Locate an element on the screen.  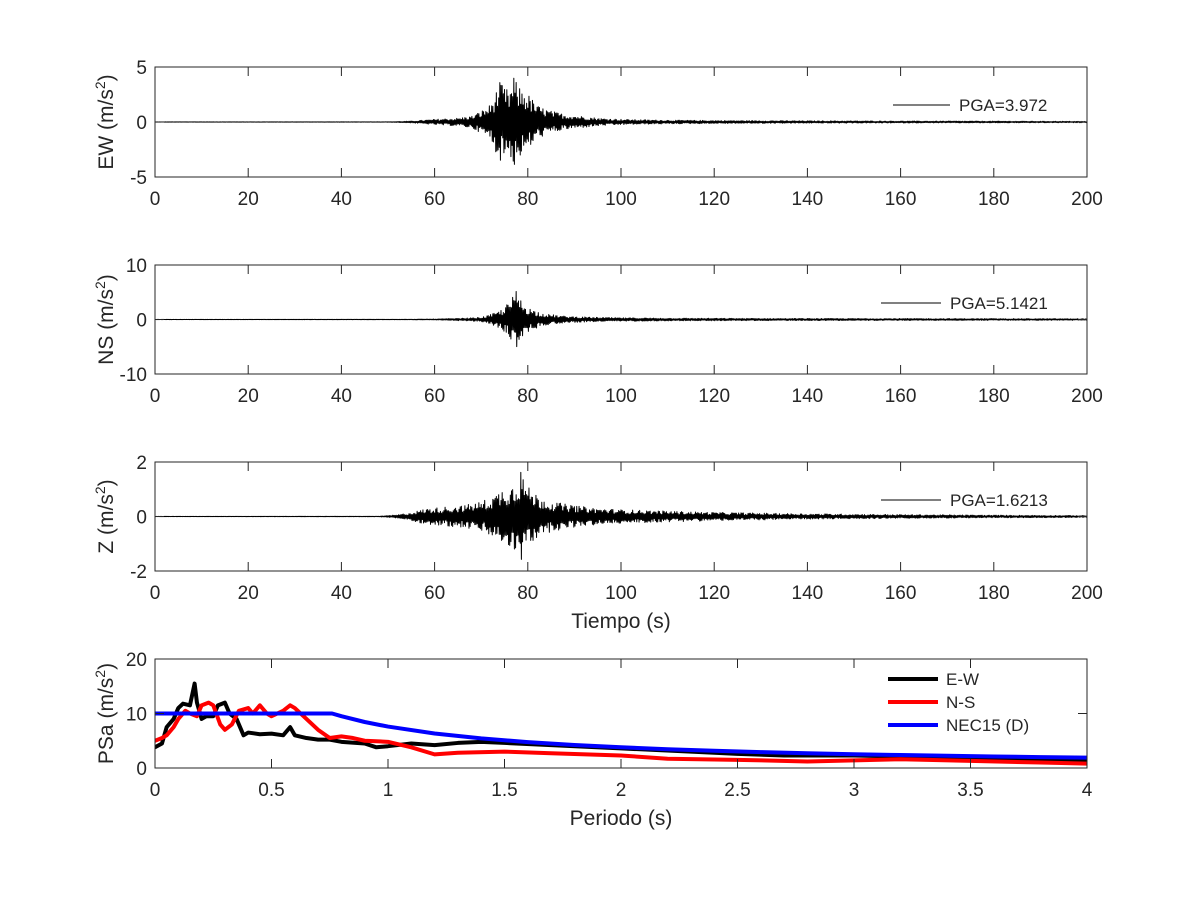
legend-label: PGA=1.6213 is located at coordinates (999, 500).